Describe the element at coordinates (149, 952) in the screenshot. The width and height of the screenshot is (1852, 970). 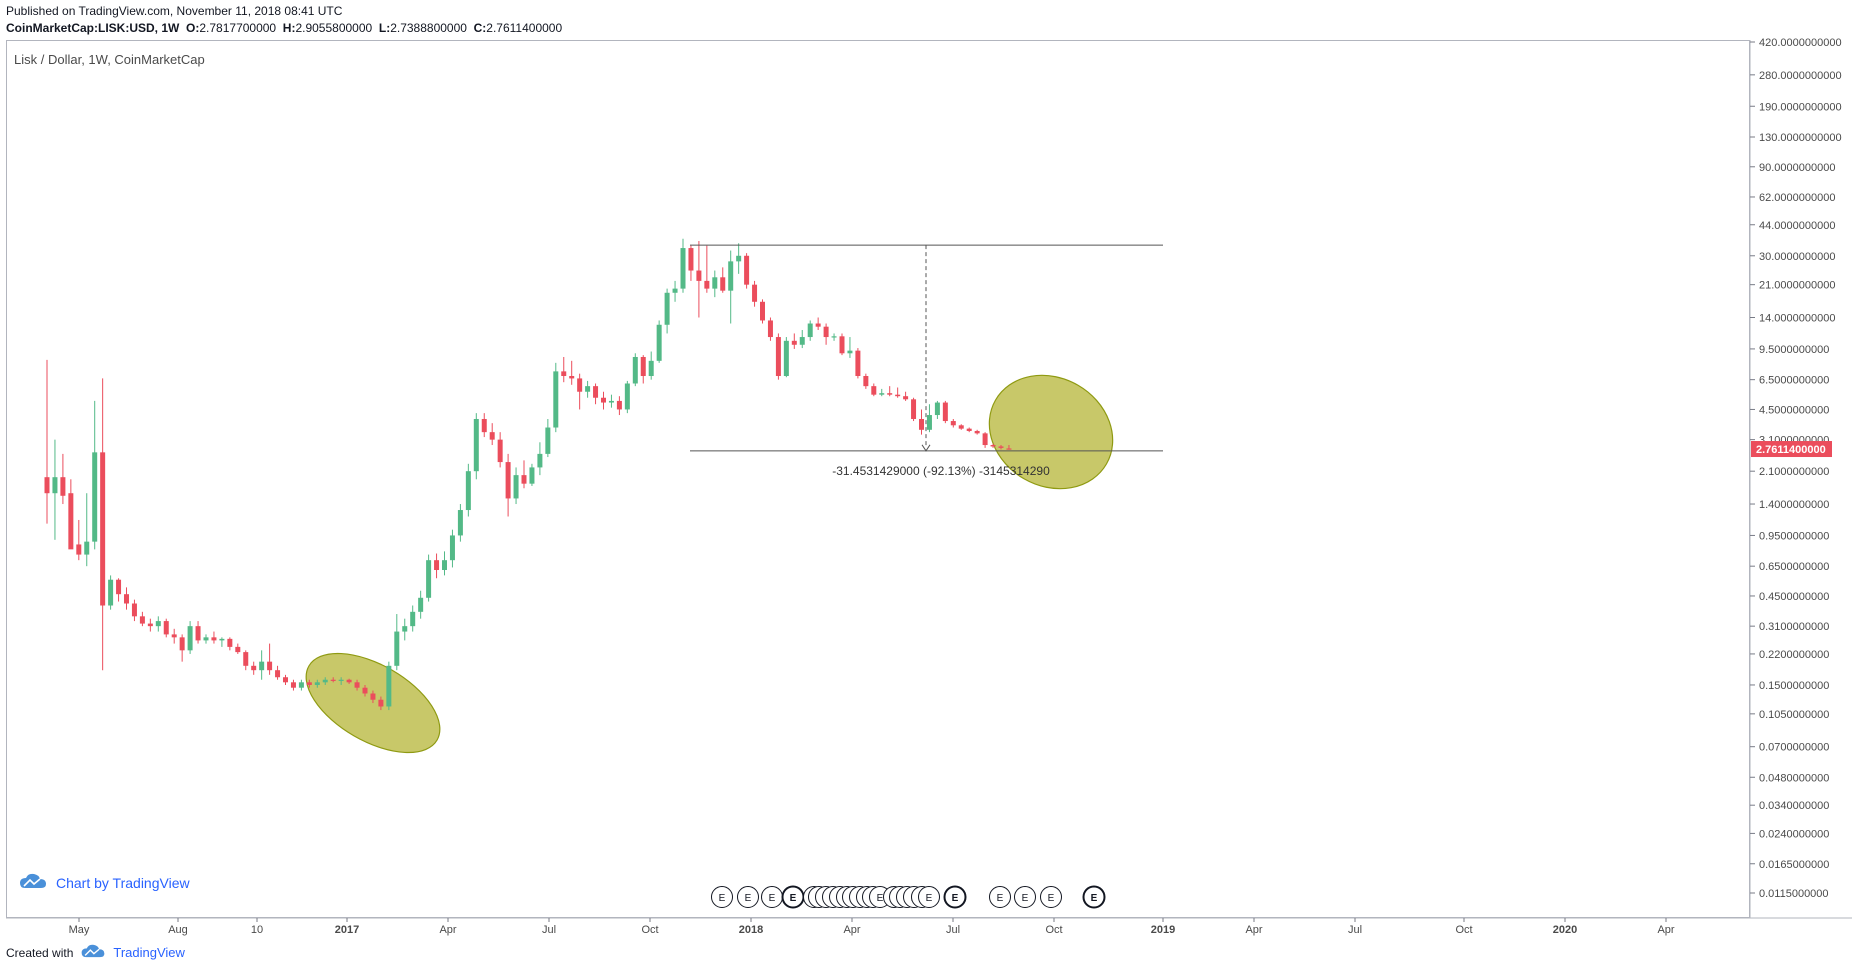
I see `footer-brand: TradingView` at that location.